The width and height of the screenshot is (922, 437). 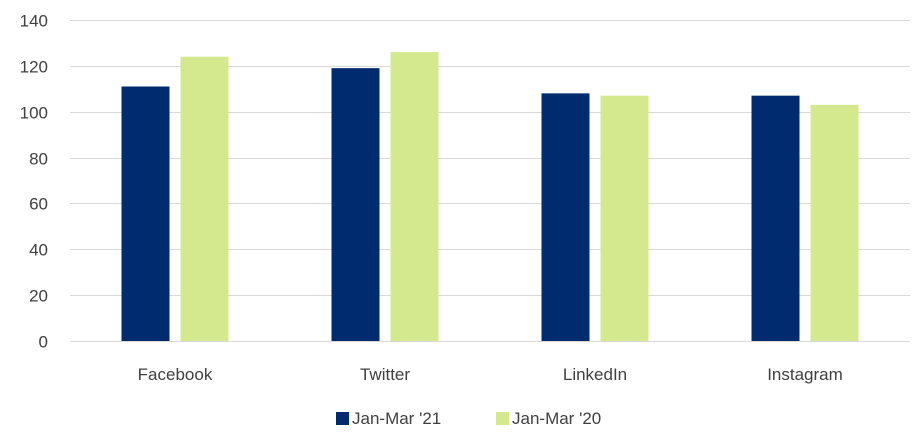 What do you see at coordinates (595, 374) in the screenshot?
I see `x-category-label: LinkedIn` at bounding box center [595, 374].